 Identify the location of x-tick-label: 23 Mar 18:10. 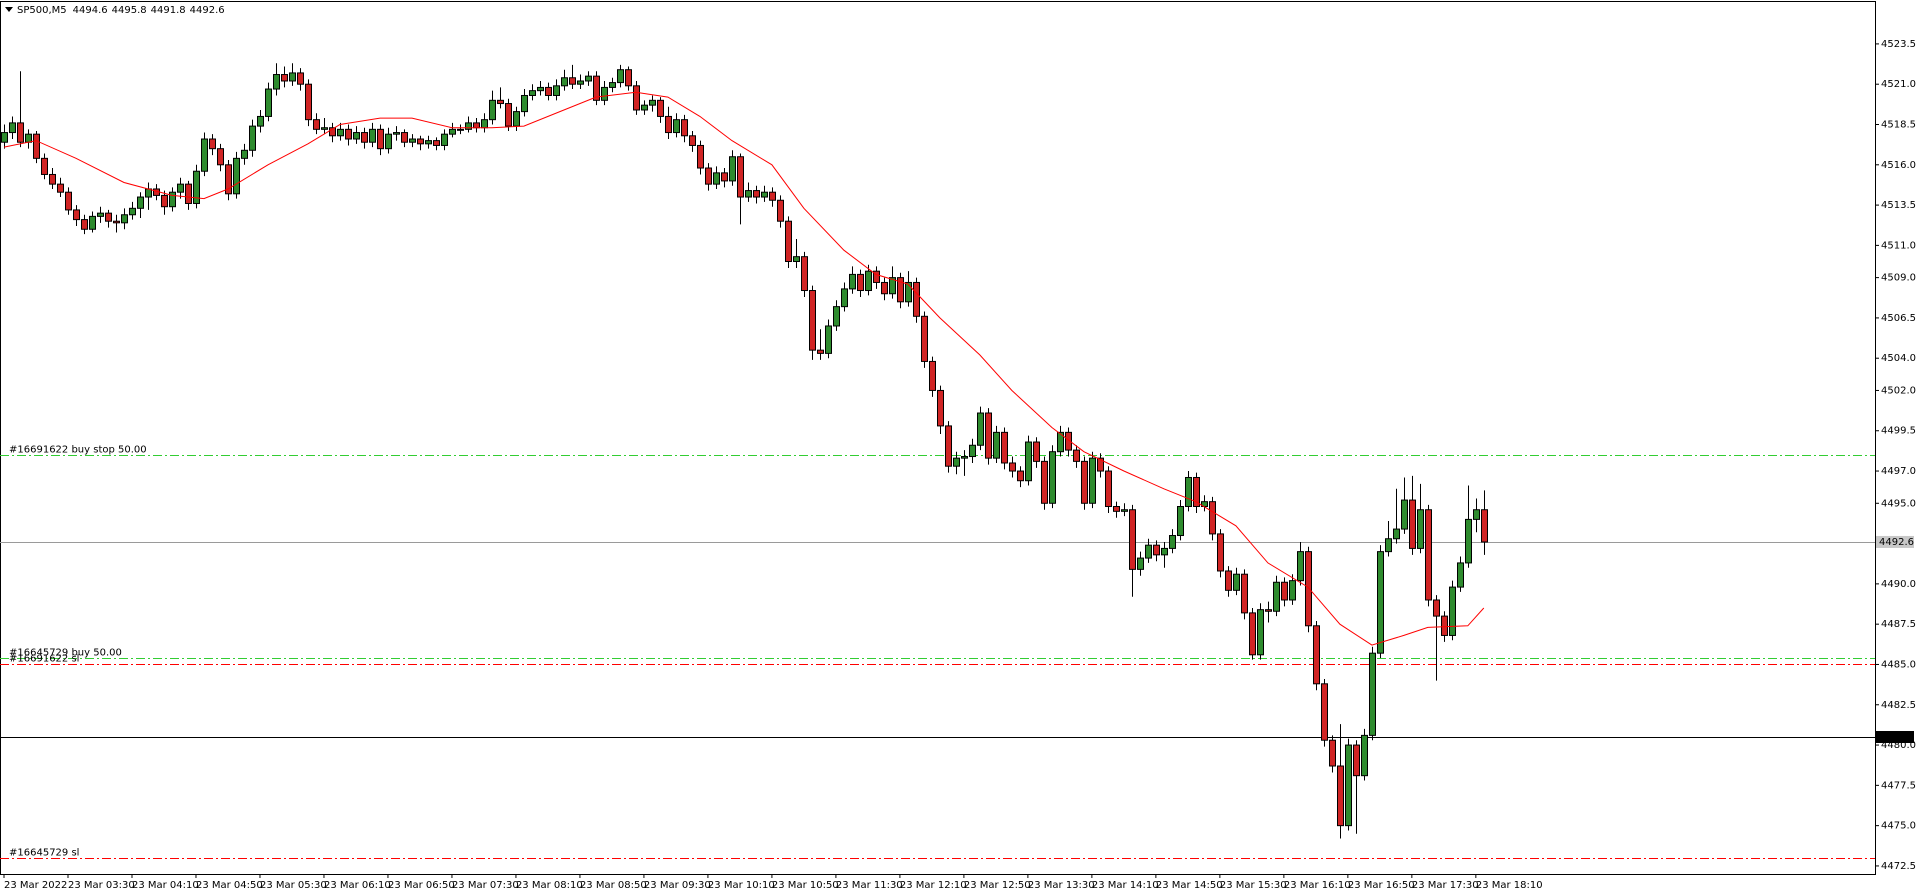
(1509, 885).